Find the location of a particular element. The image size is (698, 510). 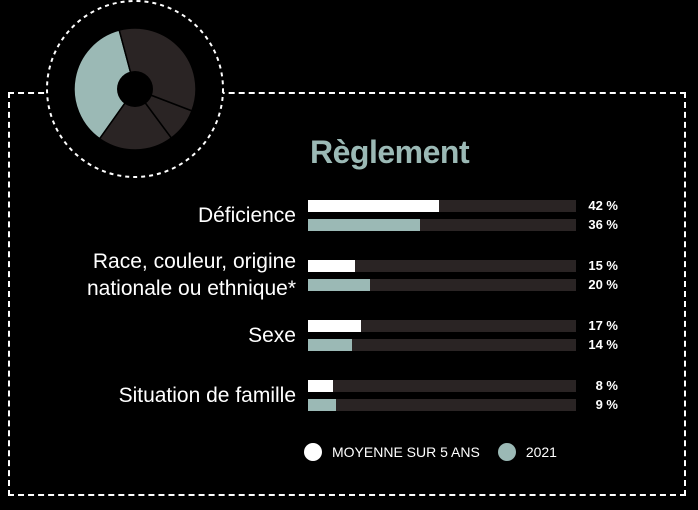

value-label-2021: 20 % is located at coordinates (603, 284).